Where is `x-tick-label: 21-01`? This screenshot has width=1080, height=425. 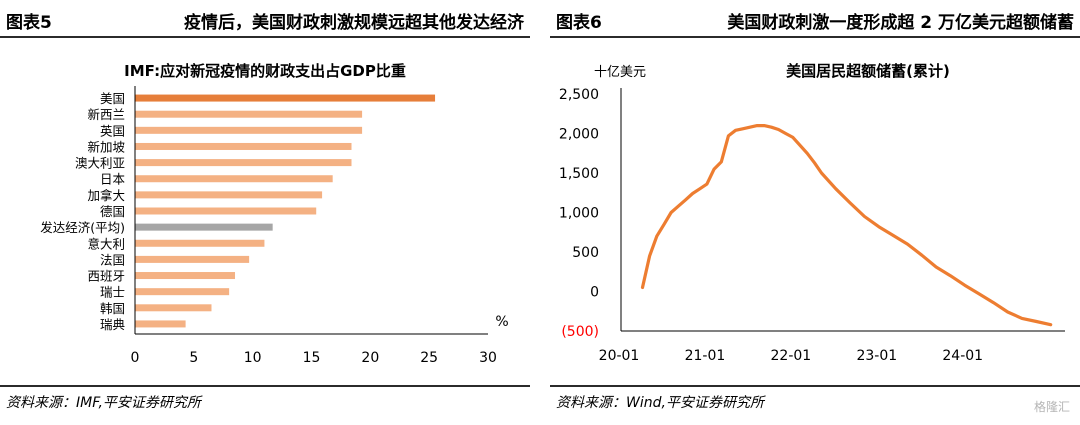 x-tick-label: 21-01 is located at coordinates (705, 356).